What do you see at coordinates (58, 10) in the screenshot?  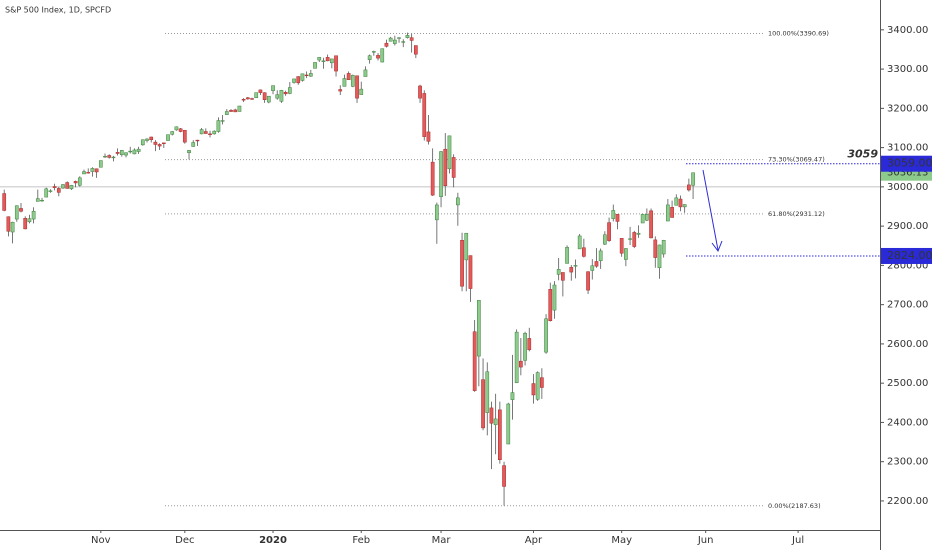 I see `chart-title: S&P 500 Index, 1D, SPCFD` at bounding box center [58, 10].